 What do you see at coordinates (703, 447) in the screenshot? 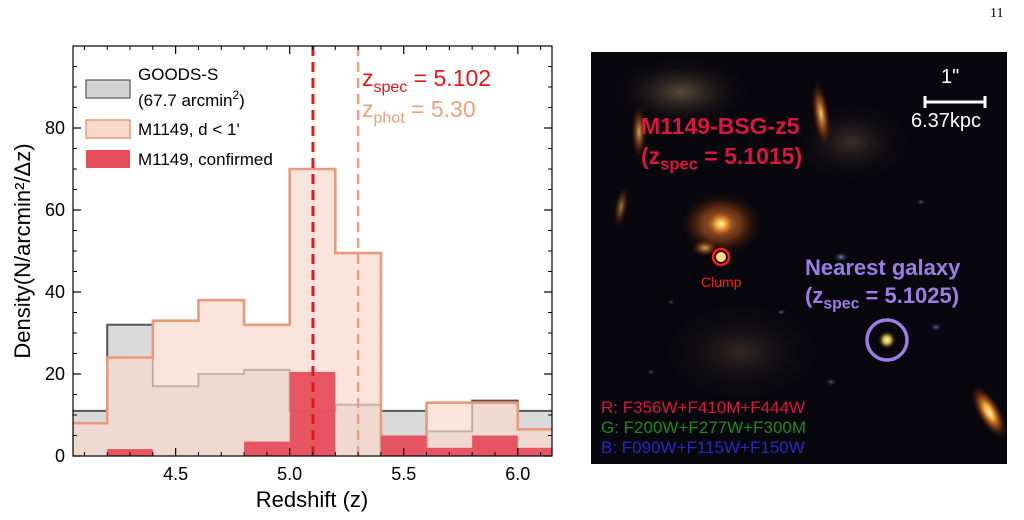
I see `filter-blue-label: B: F090W+F115W+F150W` at bounding box center [703, 447].